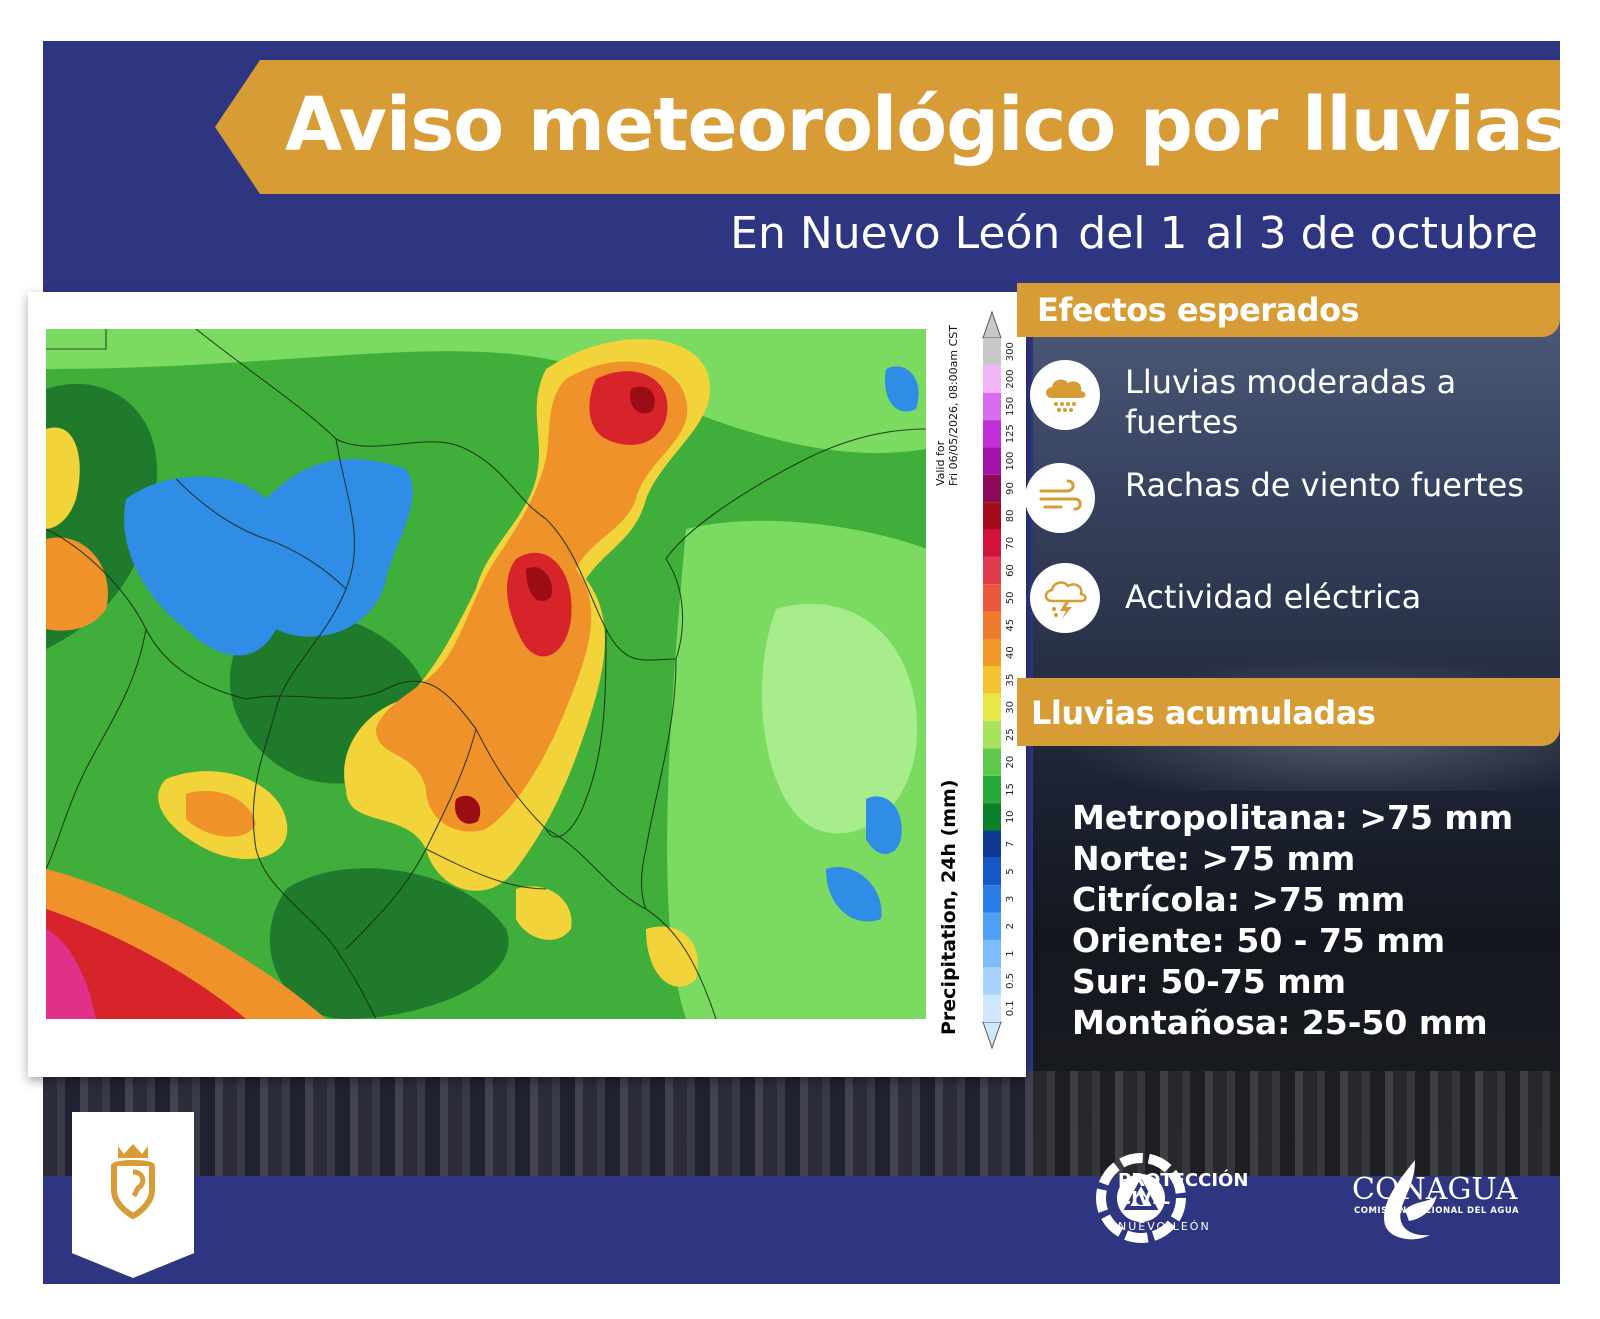  I want to click on effect-label-rain: Lluvias moderadas a fuertes, so click(1291, 402).